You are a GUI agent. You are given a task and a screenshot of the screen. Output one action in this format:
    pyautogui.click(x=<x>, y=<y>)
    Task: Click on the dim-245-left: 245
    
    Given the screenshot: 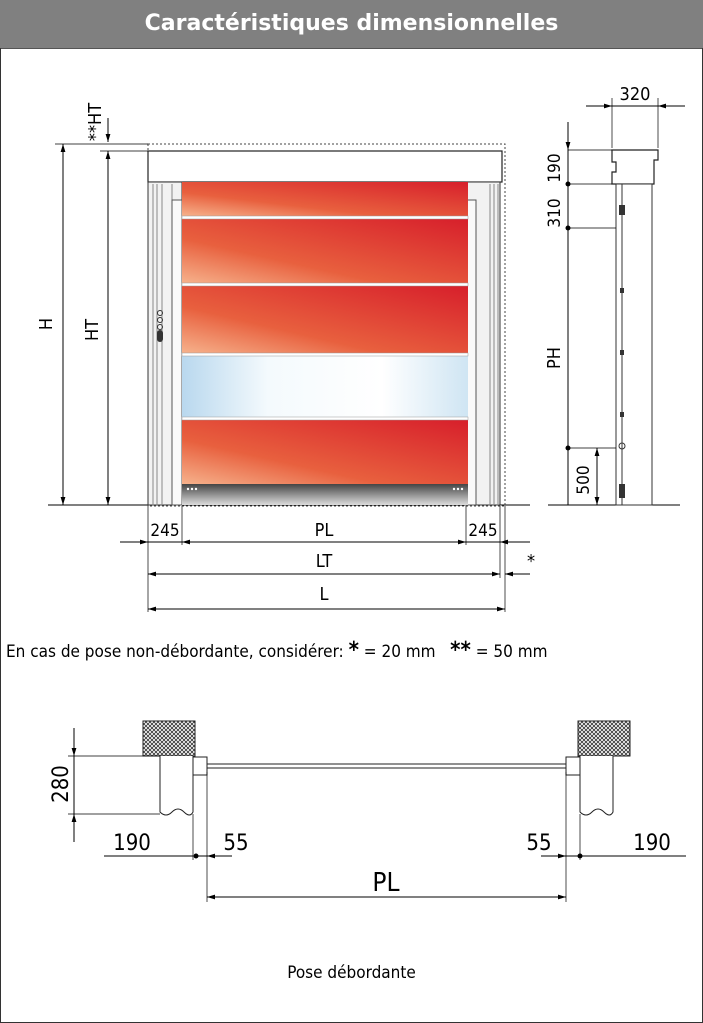 What is the action you would take?
    pyautogui.click(x=164, y=531)
    